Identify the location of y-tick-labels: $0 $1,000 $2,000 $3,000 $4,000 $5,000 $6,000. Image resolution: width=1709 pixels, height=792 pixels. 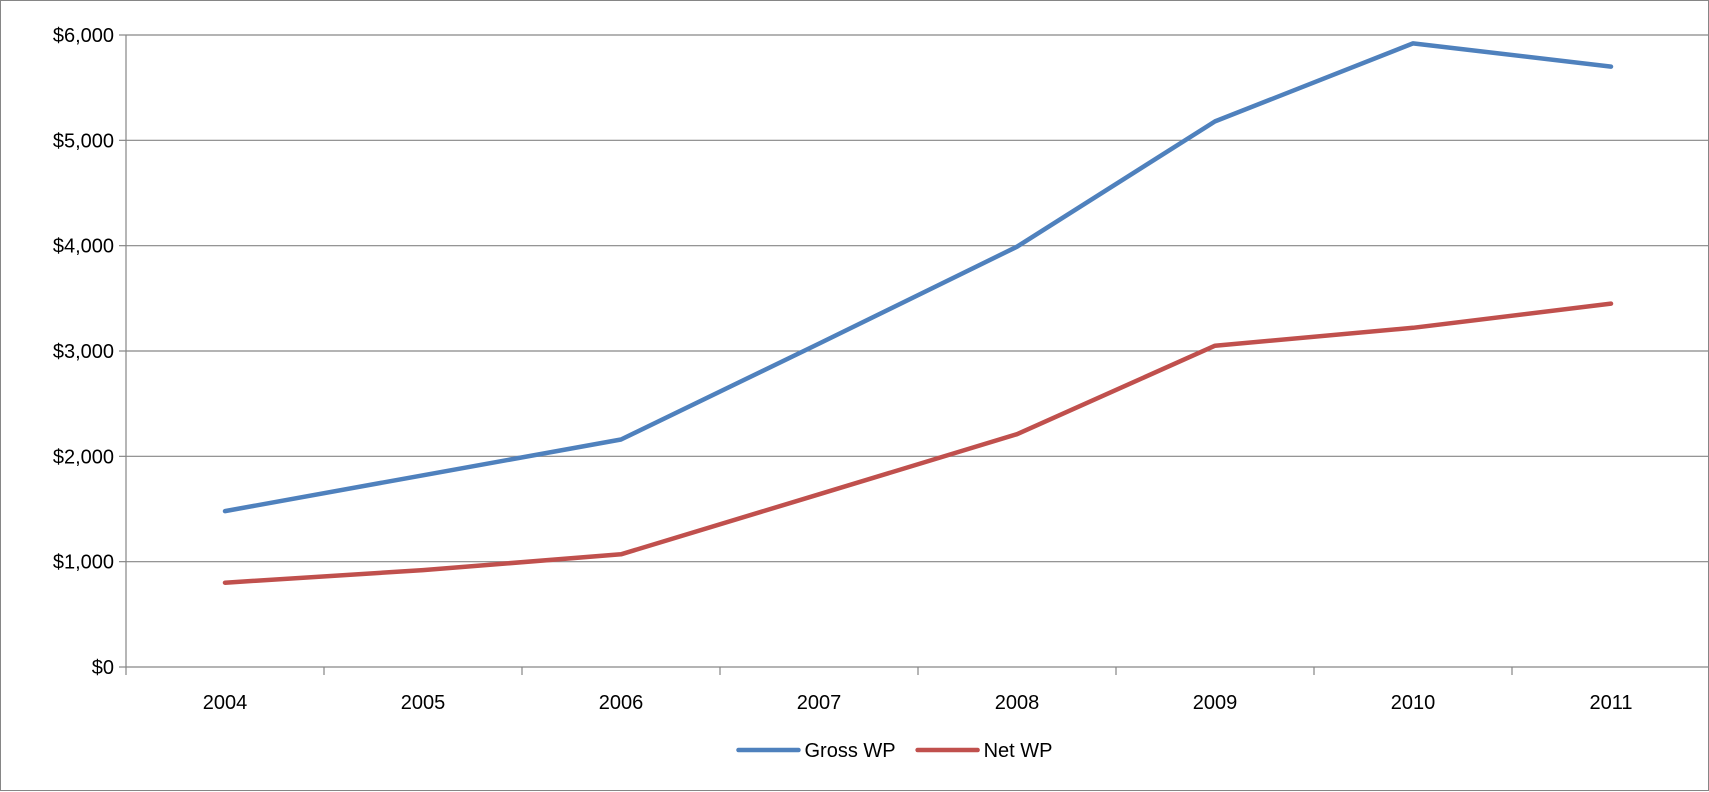
(83, 352).